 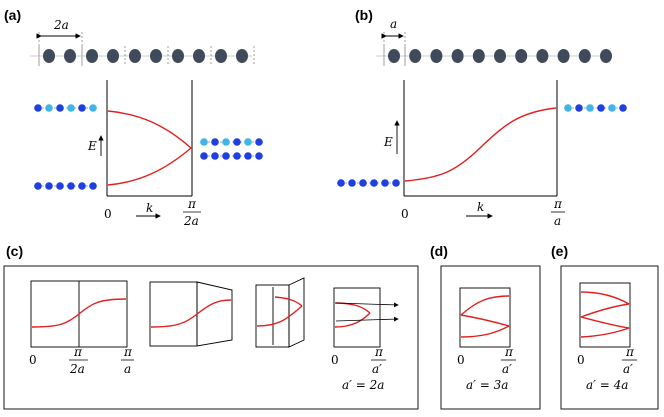 I want to click on c1-mid-num: π, so click(x=78, y=352).